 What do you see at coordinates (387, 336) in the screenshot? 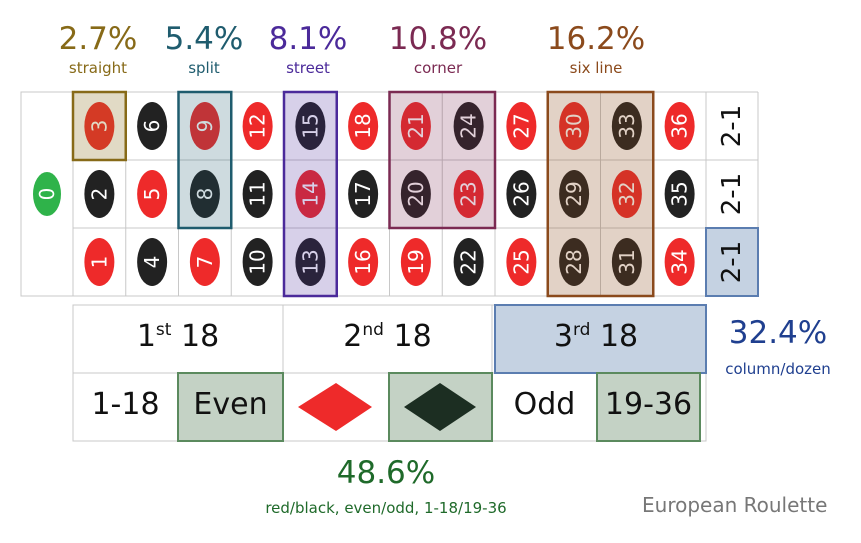
I see `dozen-2nd-18: 2nd 18` at bounding box center [387, 336].